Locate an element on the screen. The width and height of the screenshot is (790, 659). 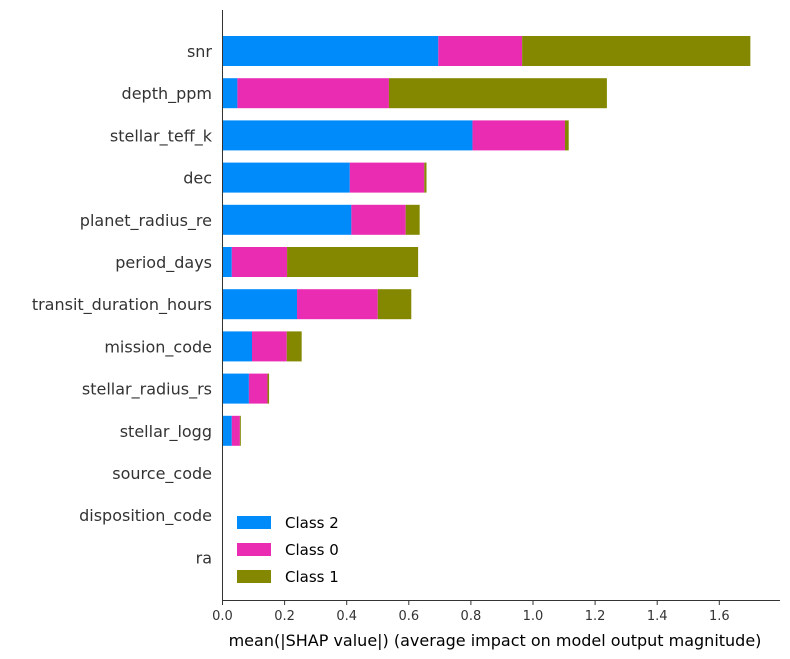
category-label: stellar_logg is located at coordinates (166, 432).